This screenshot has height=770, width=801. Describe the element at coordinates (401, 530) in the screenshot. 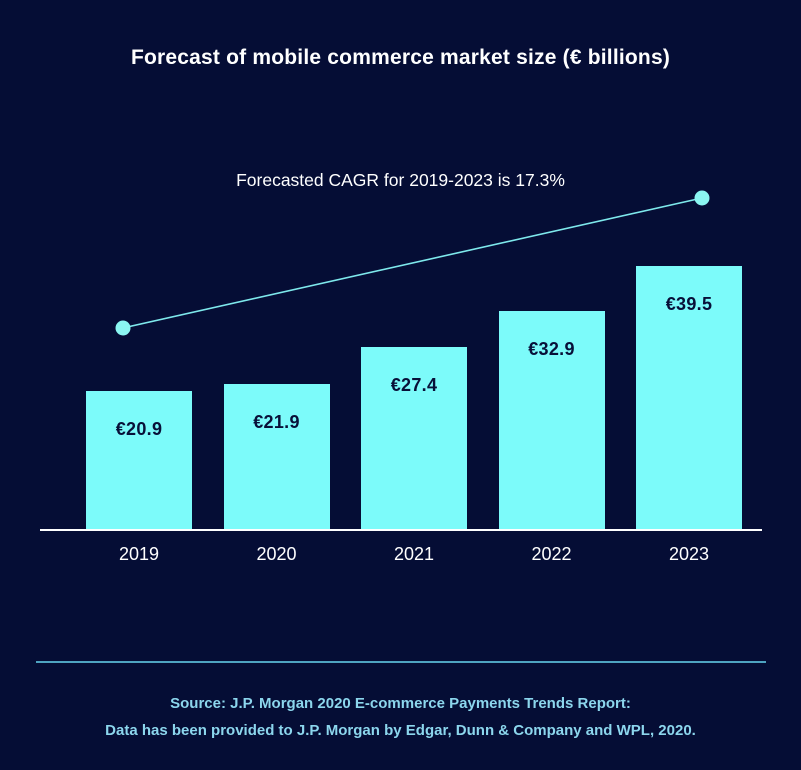

I see `x-axis-line` at that location.